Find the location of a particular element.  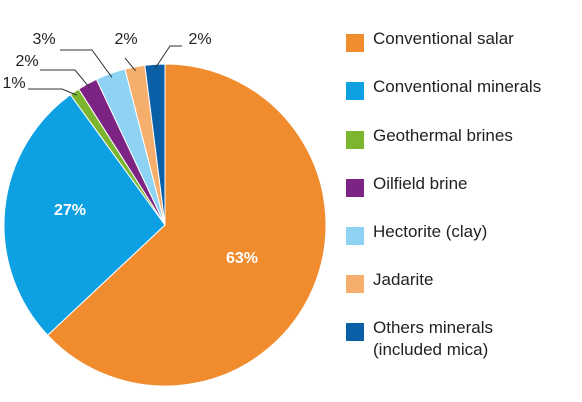

data-label-oilfield-brine: 2% is located at coordinates (26, 61).